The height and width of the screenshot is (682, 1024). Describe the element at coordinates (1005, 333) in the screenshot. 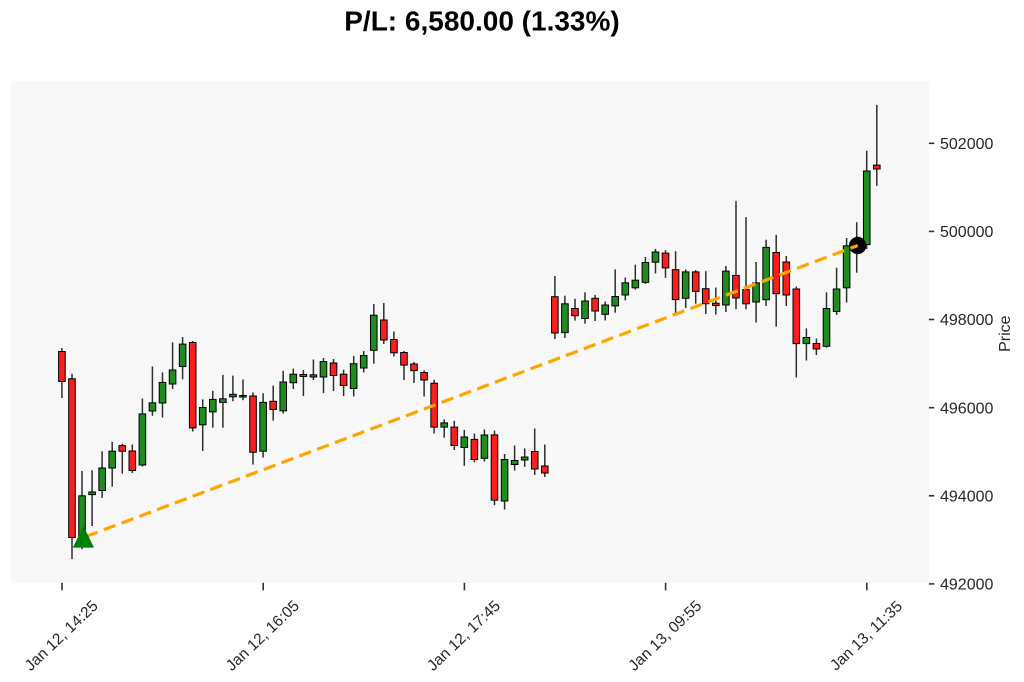

I see `svg-text: Price` at that location.